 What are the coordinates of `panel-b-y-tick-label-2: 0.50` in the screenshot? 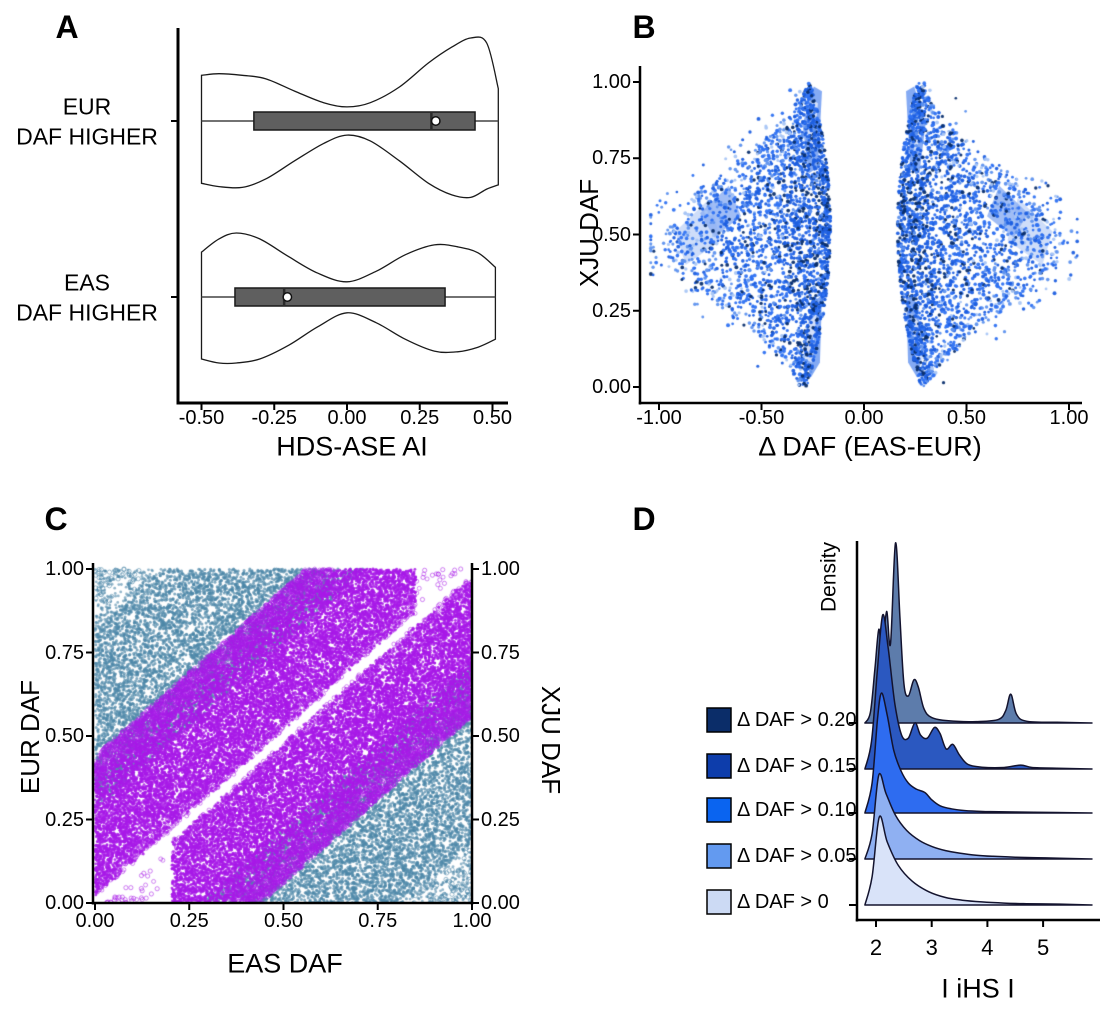 It's located at (611, 234).